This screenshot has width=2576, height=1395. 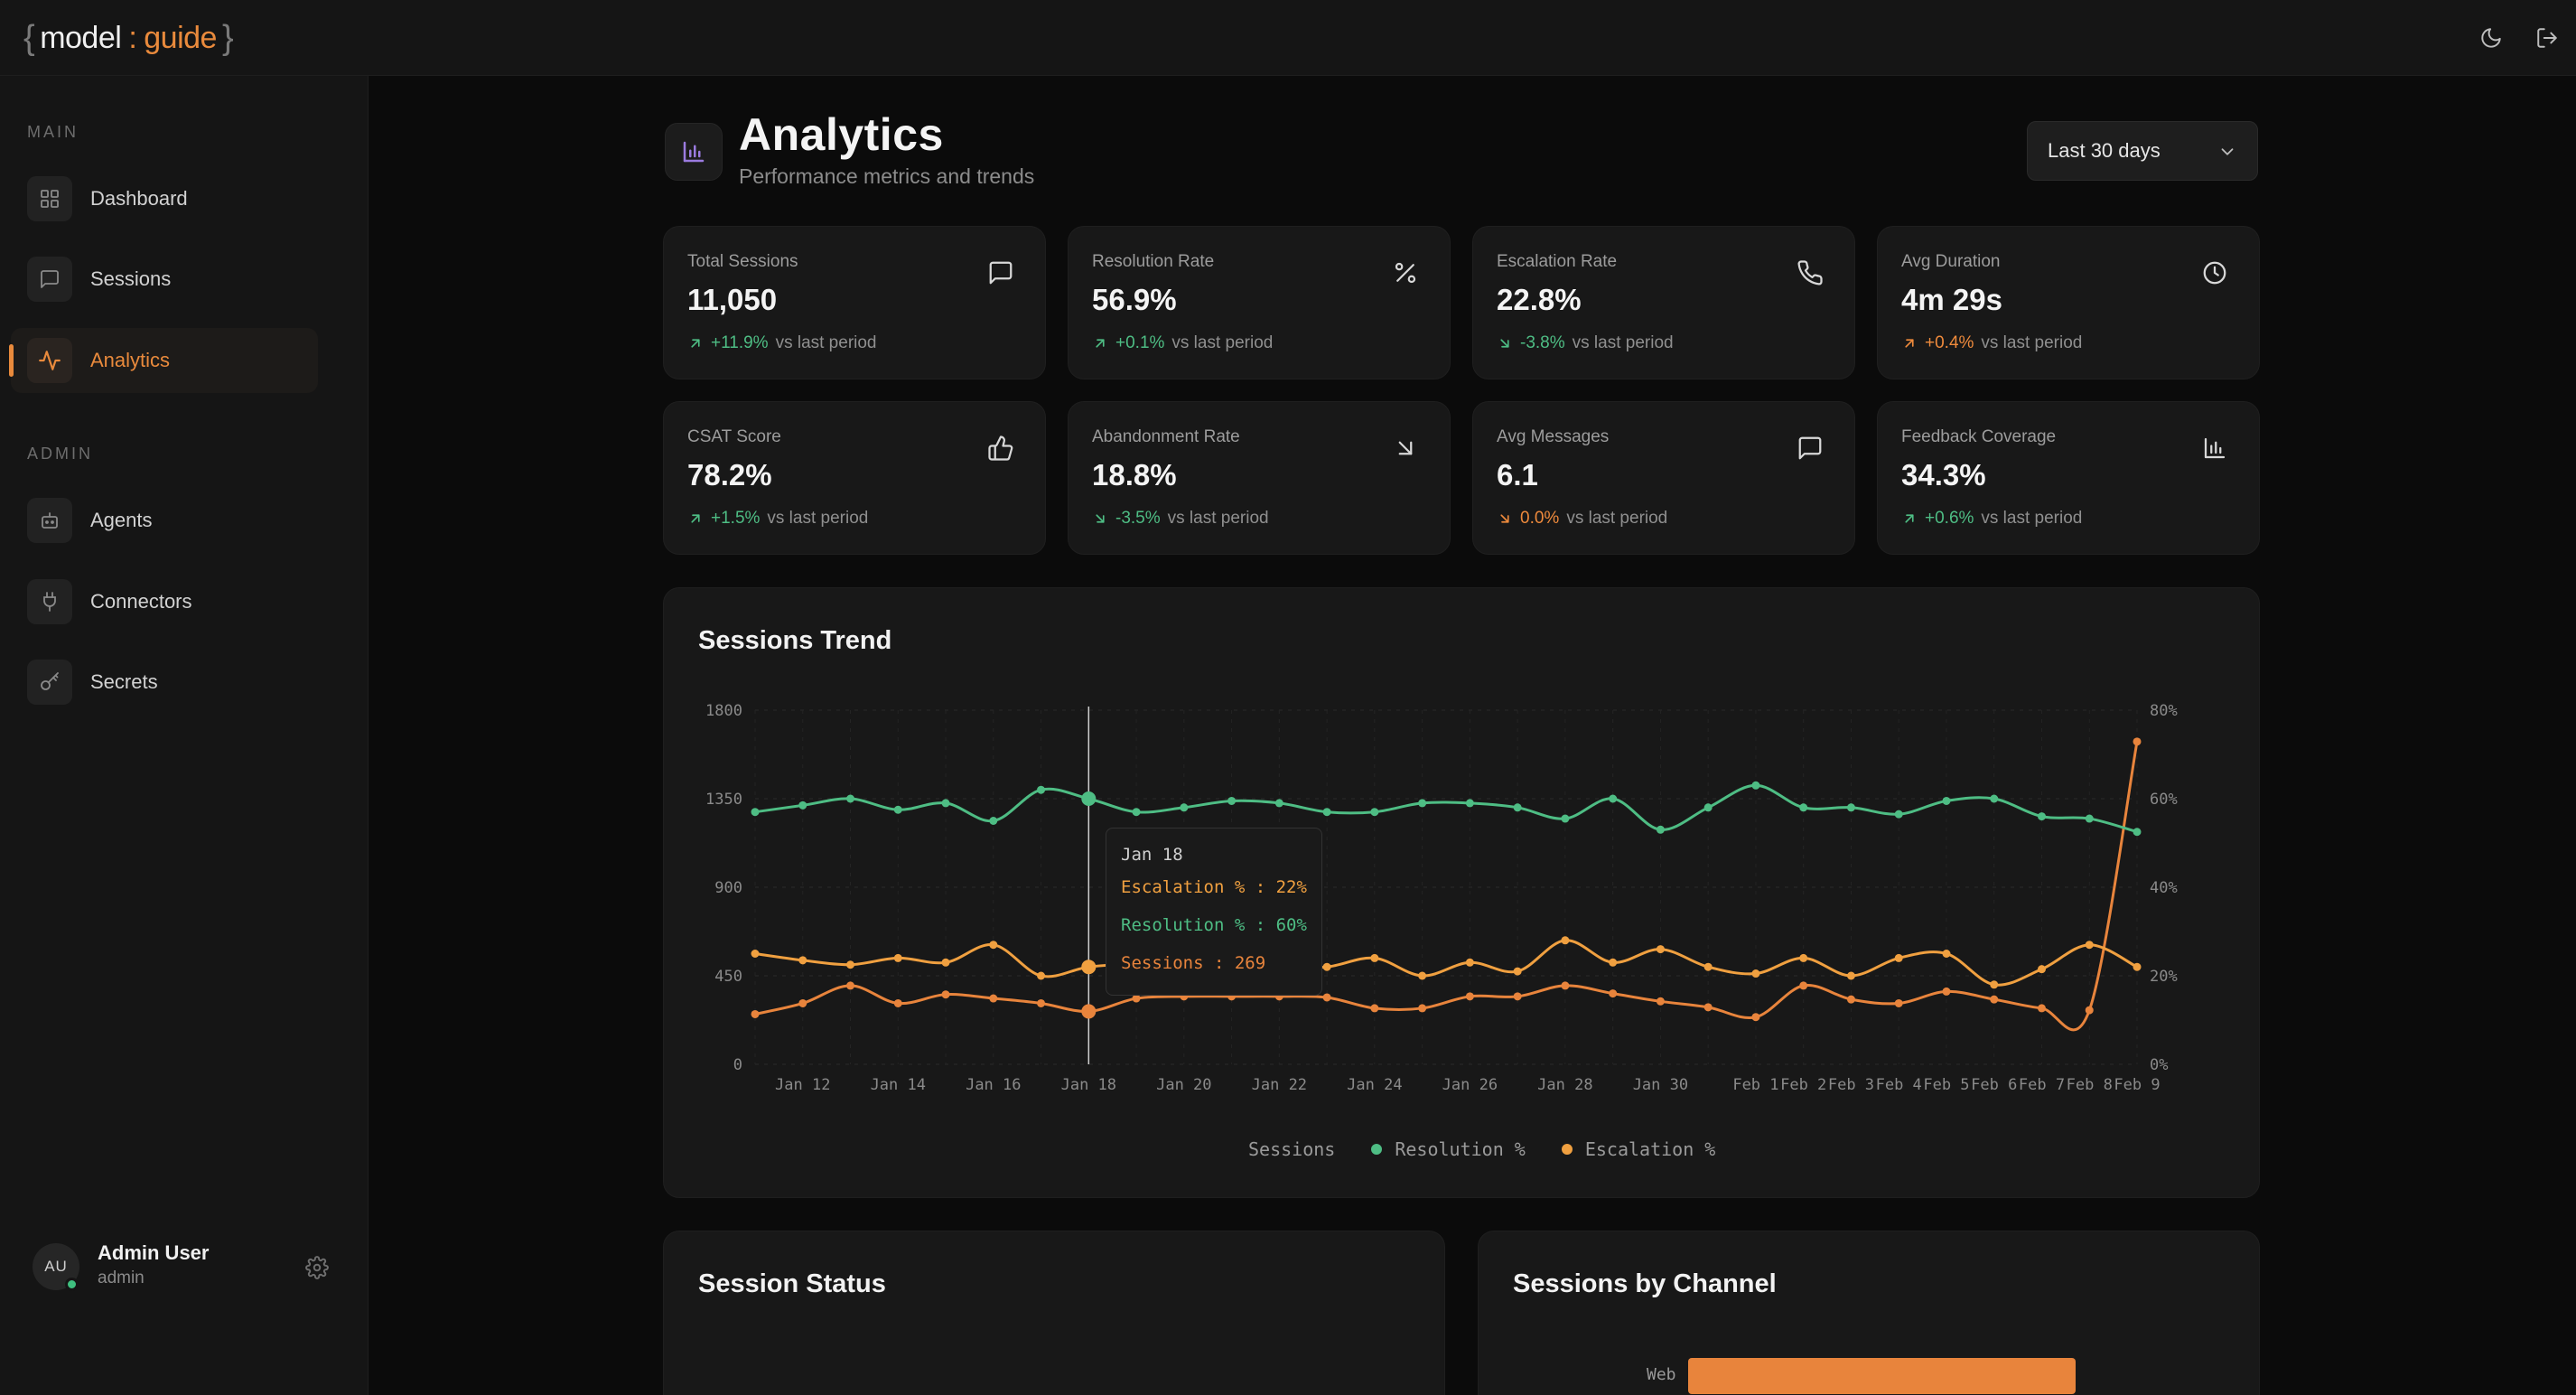 I want to click on sidebar-item-analytics: Analytics, so click(x=164, y=360).